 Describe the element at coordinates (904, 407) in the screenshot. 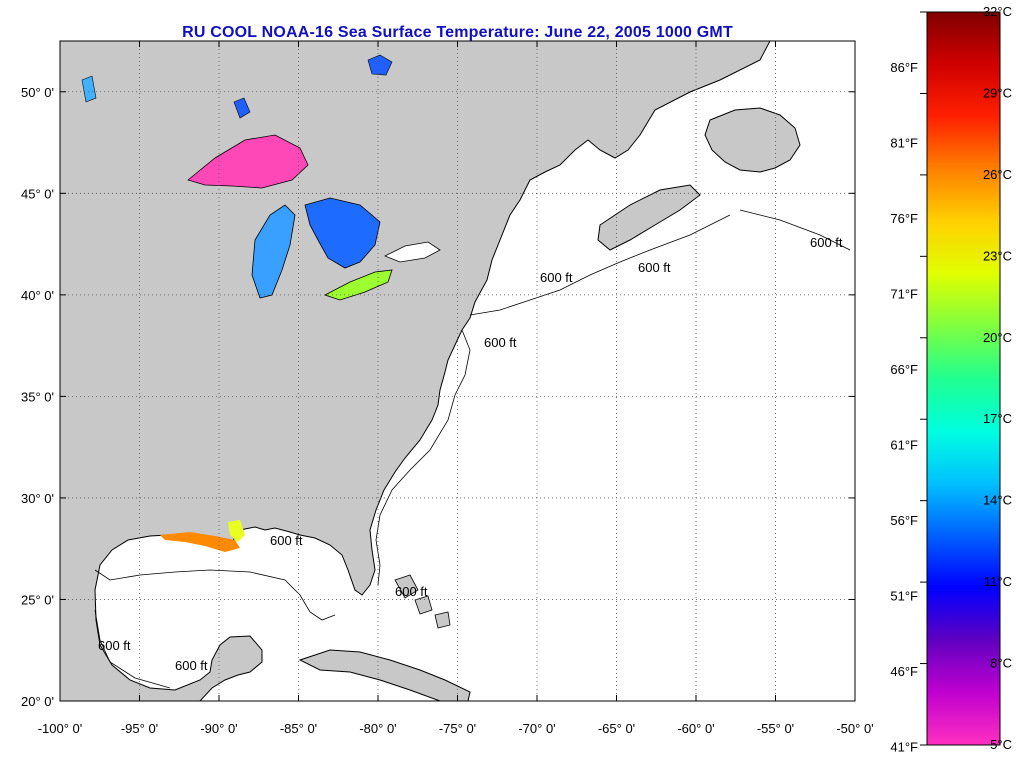

I see `colorbar-fahrenheit-labels: 86°F 81°F 76°F 71°F 66°F 61°F 56°F 51°F 46°F 41°F` at that location.